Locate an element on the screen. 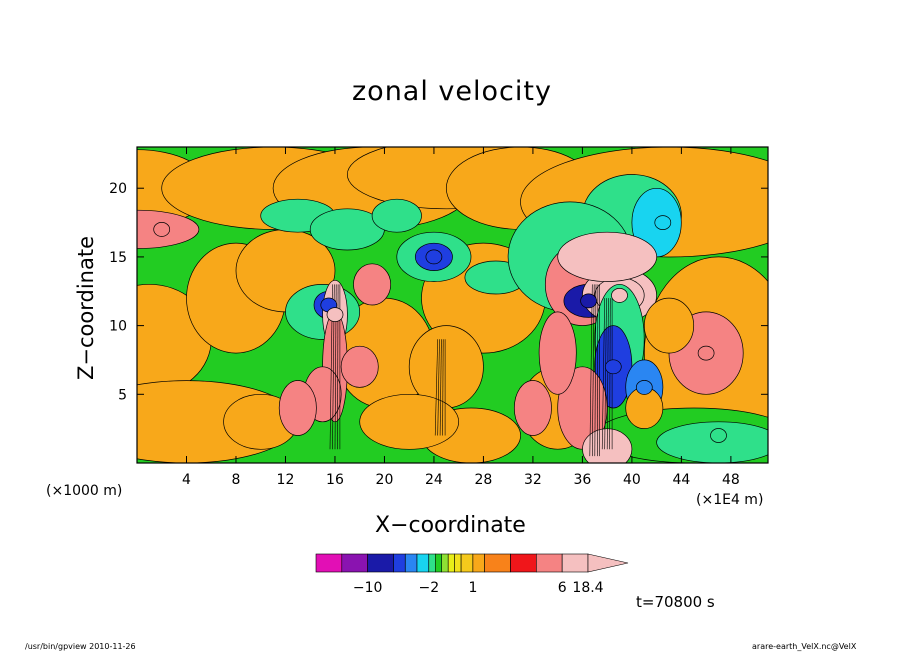  footer-left: /usr/bin/gpview 2010-11-26 is located at coordinates (80, 646).